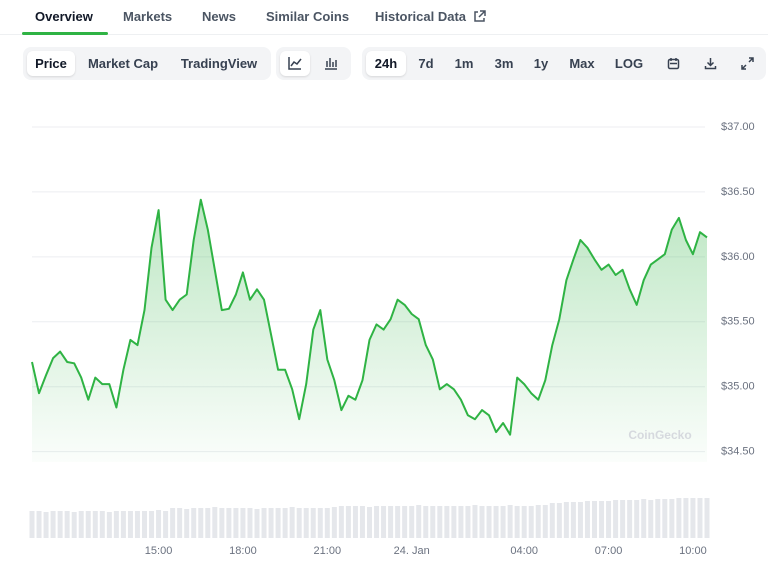 Image resolution: width=768 pixels, height=571 pixels. Describe the element at coordinates (148, 16) in the screenshot. I see `tab: Markets` at that location.